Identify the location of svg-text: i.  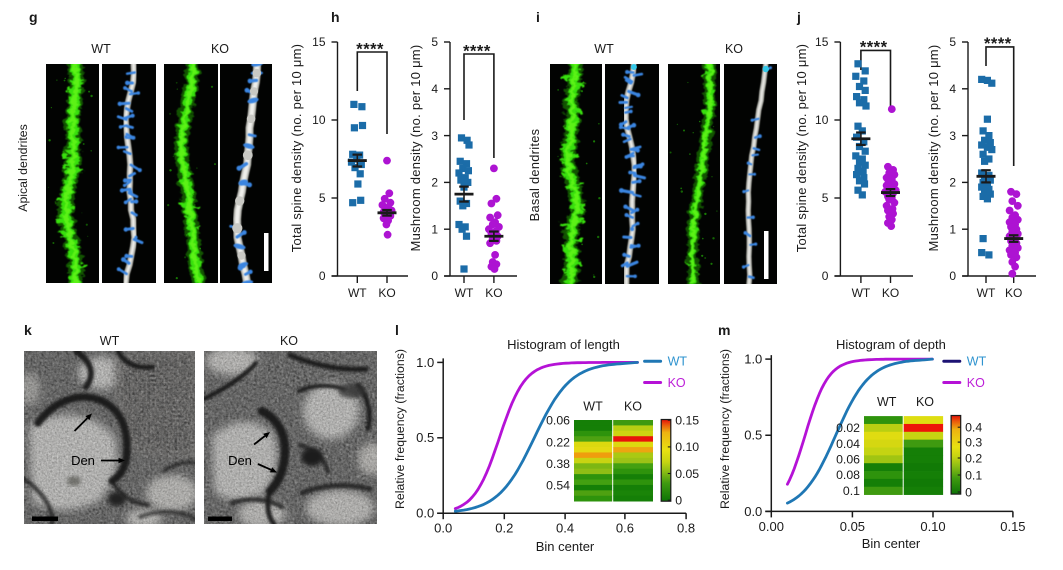
(538, 17).